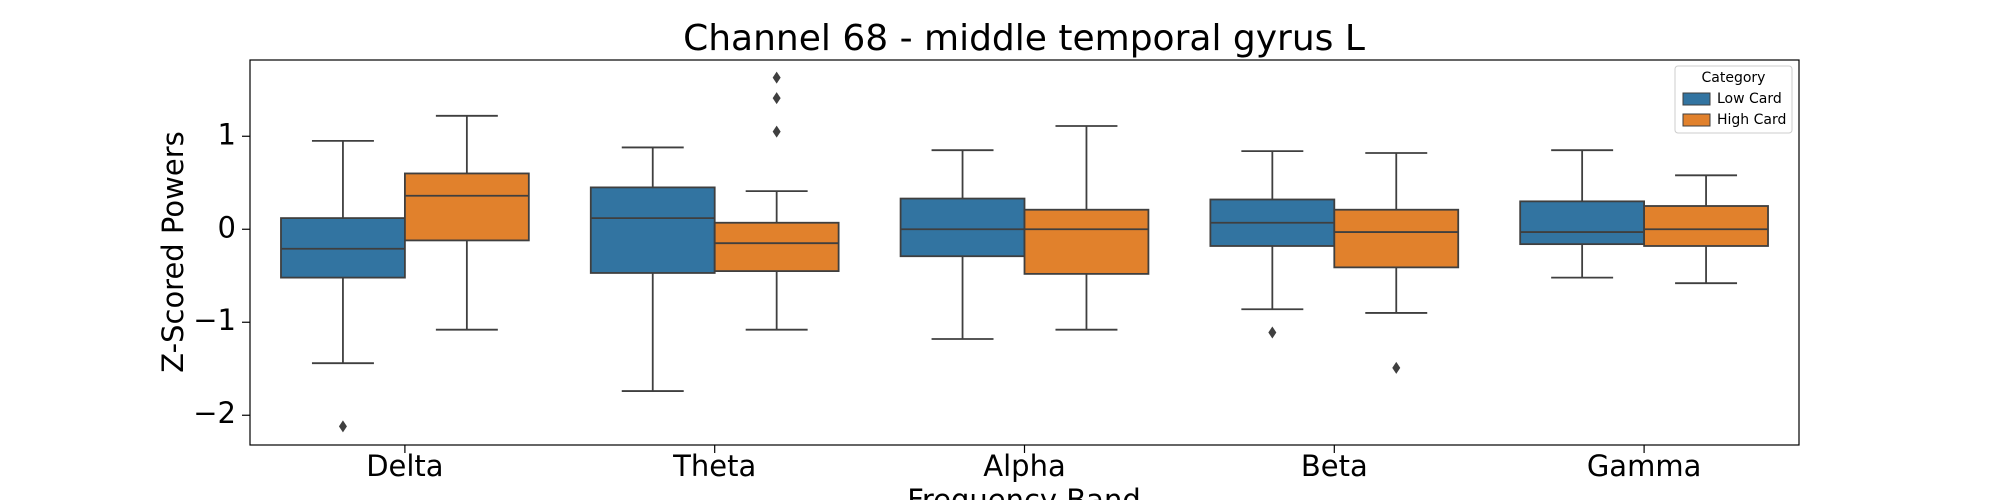 The image size is (2000, 500). What do you see at coordinates (227, 134) in the screenshot?
I see `y-tick-label: 1` at bounding box center [227, 134].